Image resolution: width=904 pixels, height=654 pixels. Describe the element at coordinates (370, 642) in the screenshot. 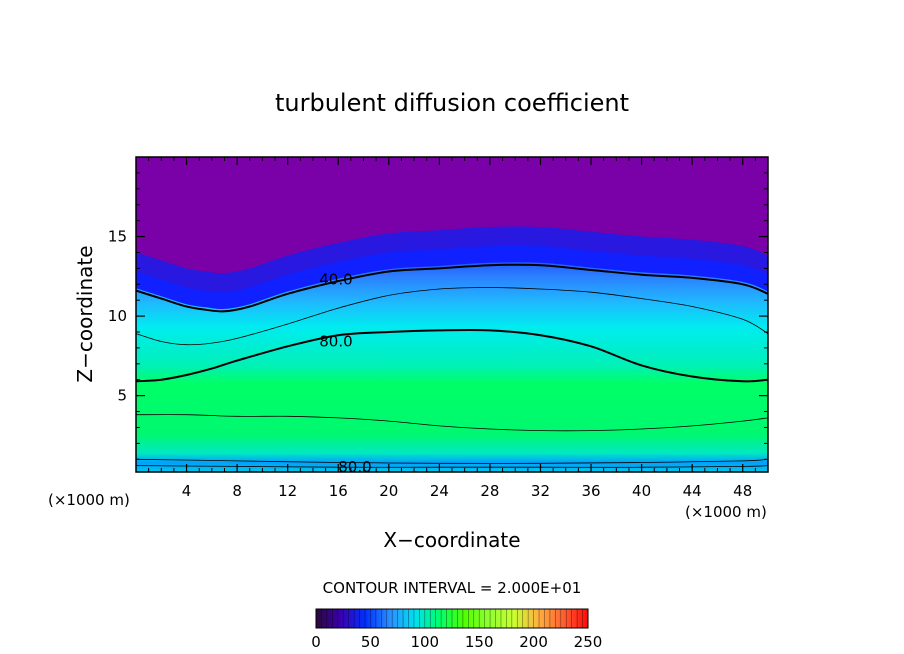

I see `colorbar-tick-label: 50` at that location.